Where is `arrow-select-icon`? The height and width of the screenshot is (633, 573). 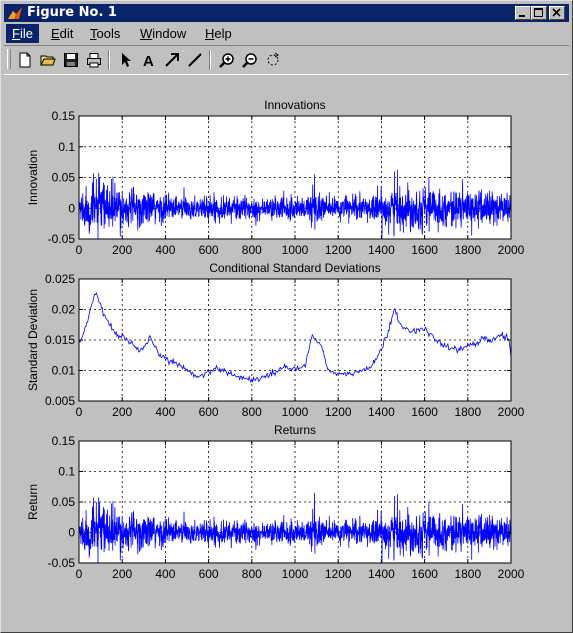 arrow-select-icon is located at coordinates (126, 60).